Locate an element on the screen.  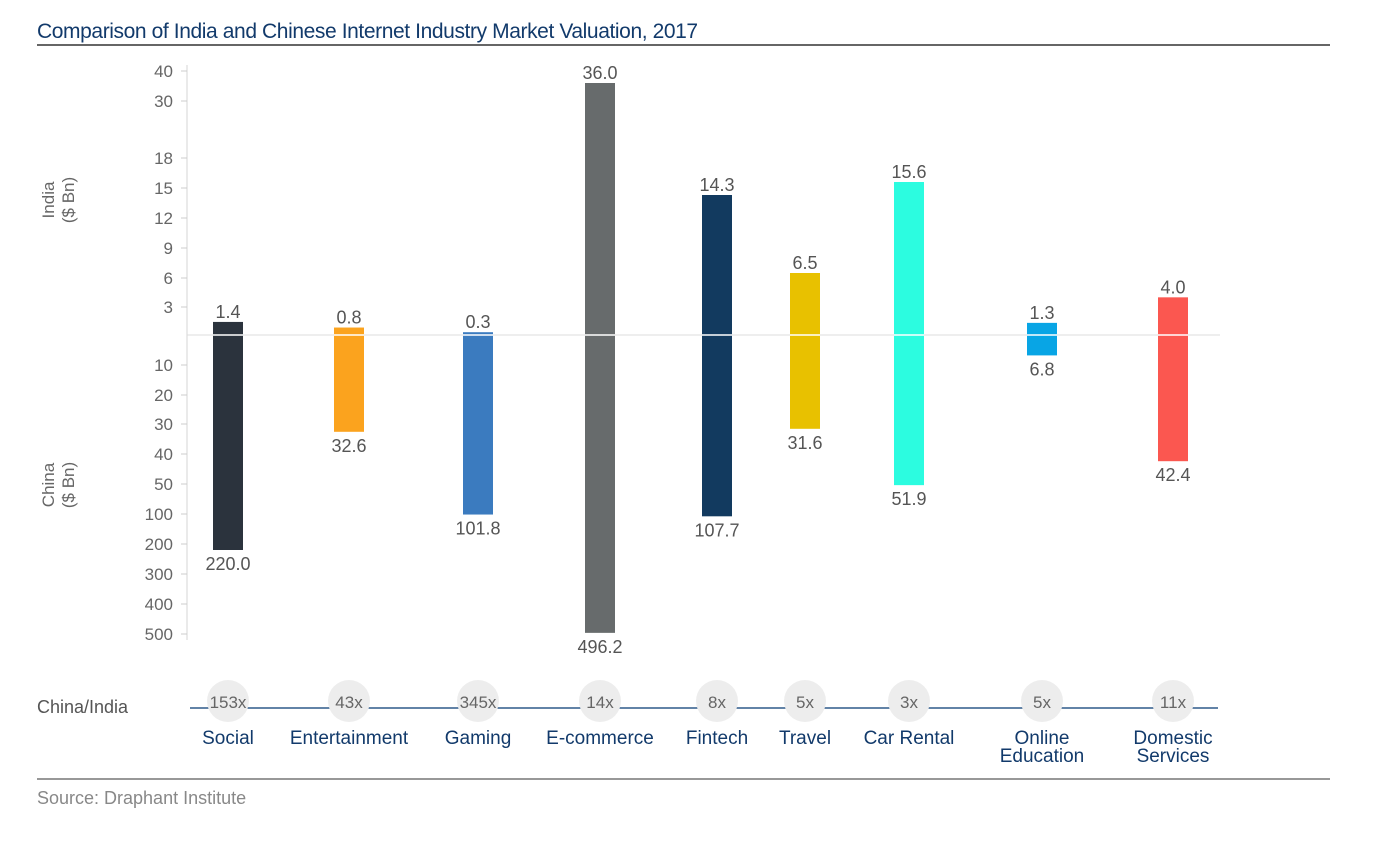
china-axis-title-line1: China is located at coordinates (48, 484).